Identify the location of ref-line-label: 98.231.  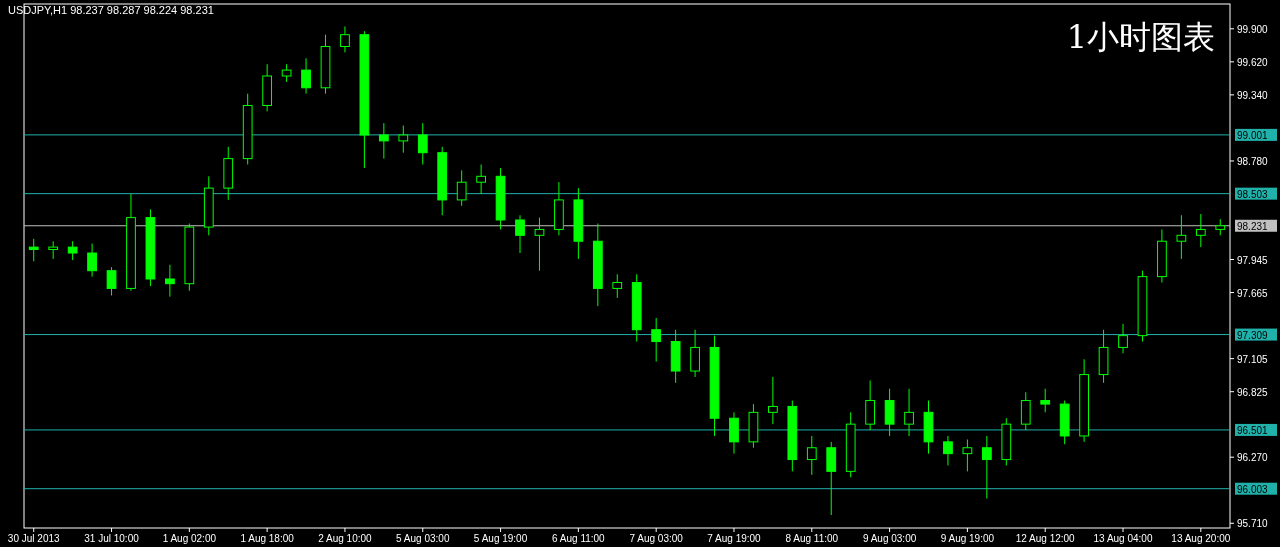
(1253, 226).